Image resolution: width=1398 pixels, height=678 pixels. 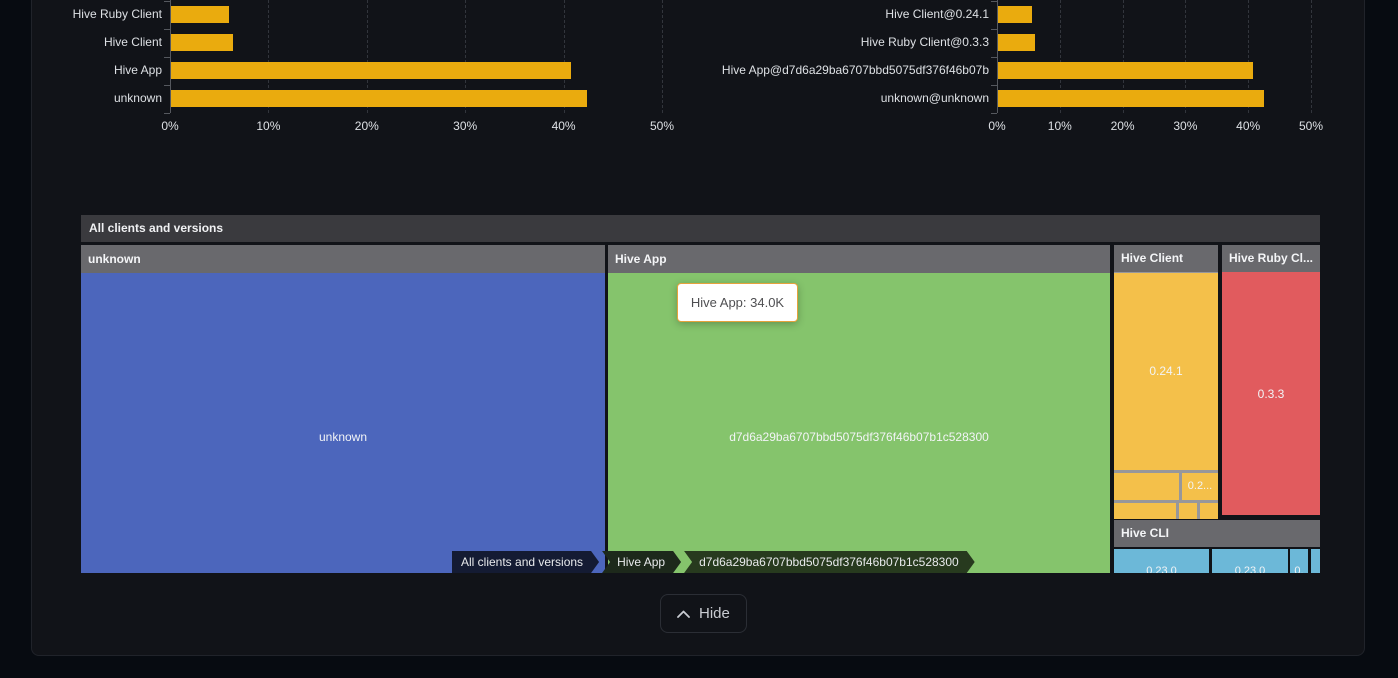 I want to click on treemap-cell-label: 0.24.1, so click(x=1166, y=371).